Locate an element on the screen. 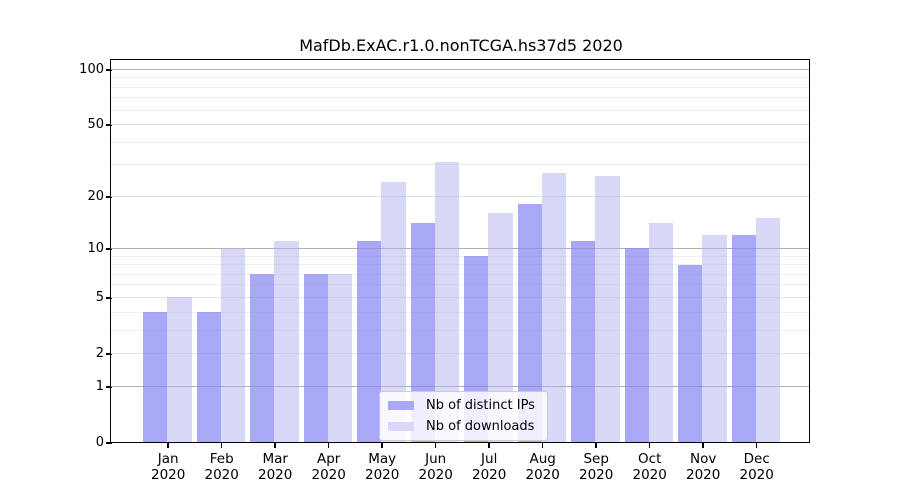 The width and height of the screenshot is (900, 500). x-tick-label: Feb 2020 is located at coordinates (221, 467).